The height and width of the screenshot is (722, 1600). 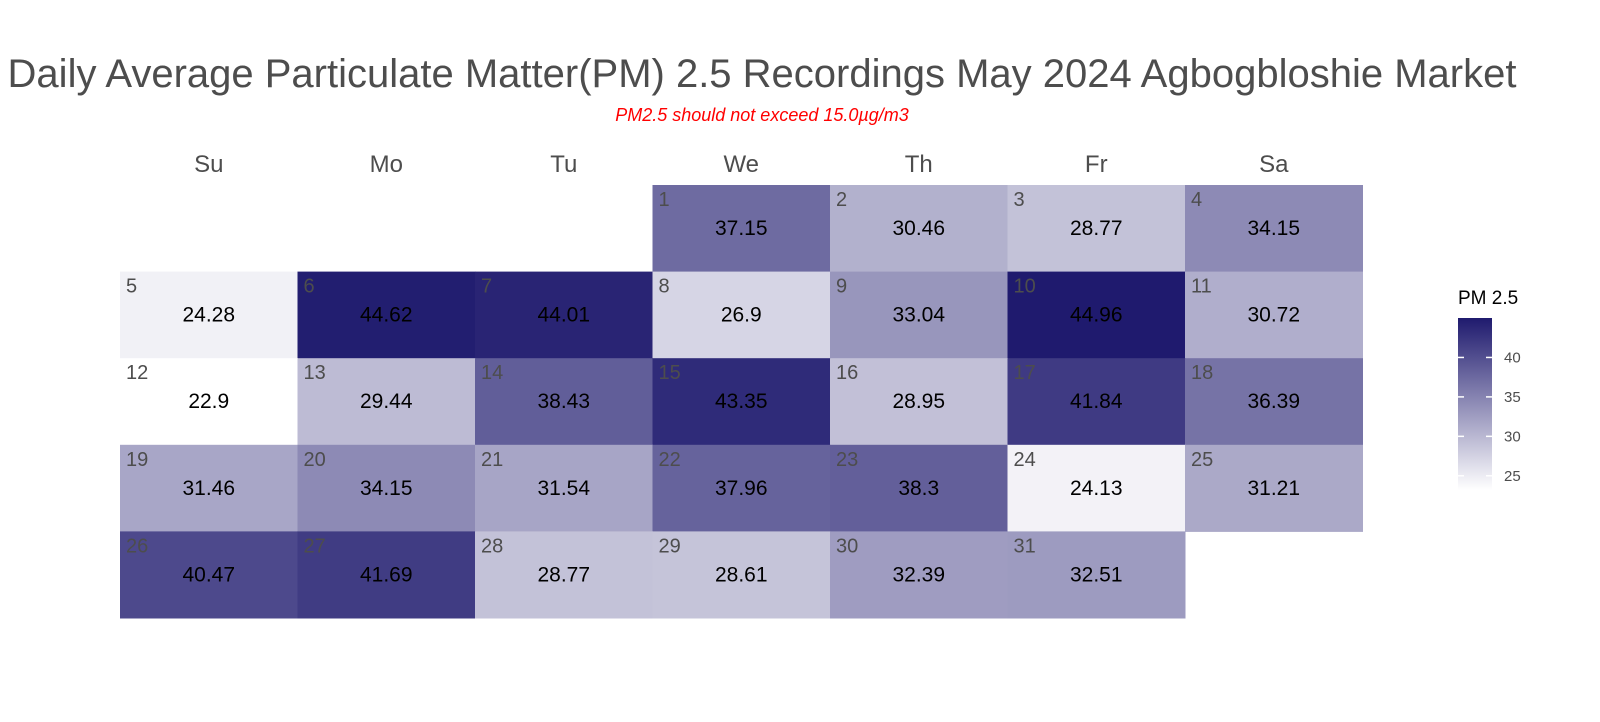 What do you see at coordinates (670, 373) in the screenshot?
I see `day-number: 15` at bounding box center [670, 373].